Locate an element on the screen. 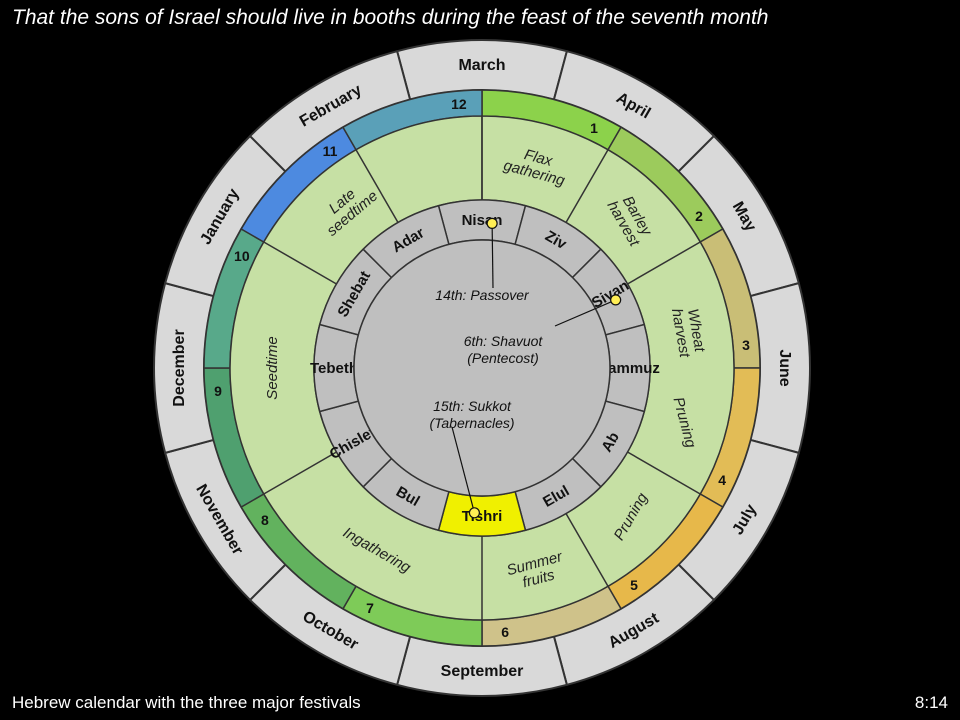  month-number: 1 is located at coordinates (594, 128).